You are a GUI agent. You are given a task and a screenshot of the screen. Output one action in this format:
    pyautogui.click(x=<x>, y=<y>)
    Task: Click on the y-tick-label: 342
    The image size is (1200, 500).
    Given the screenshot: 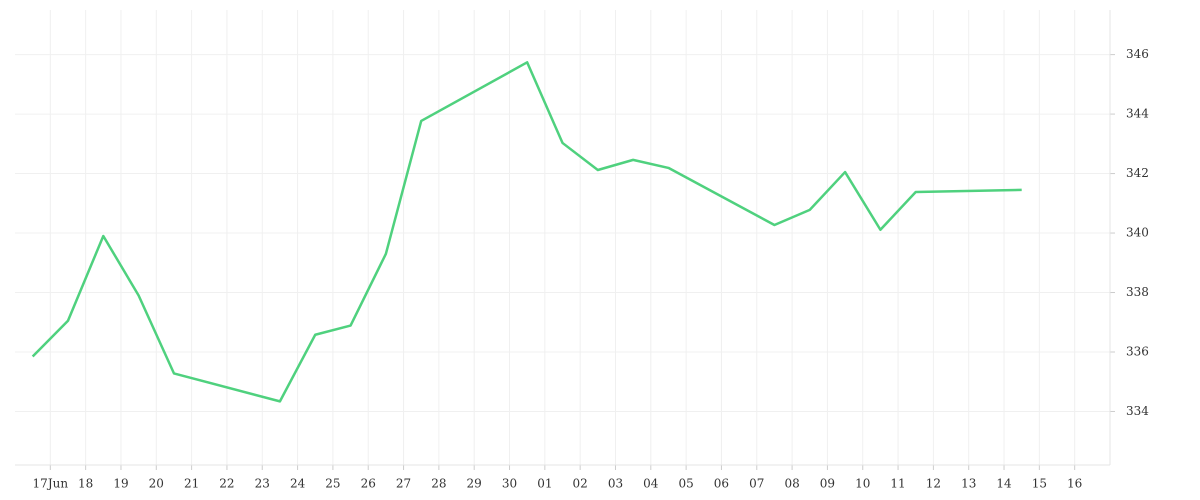 What is the action you would take?
    pyautogui.click(x=1137, y=173)
    